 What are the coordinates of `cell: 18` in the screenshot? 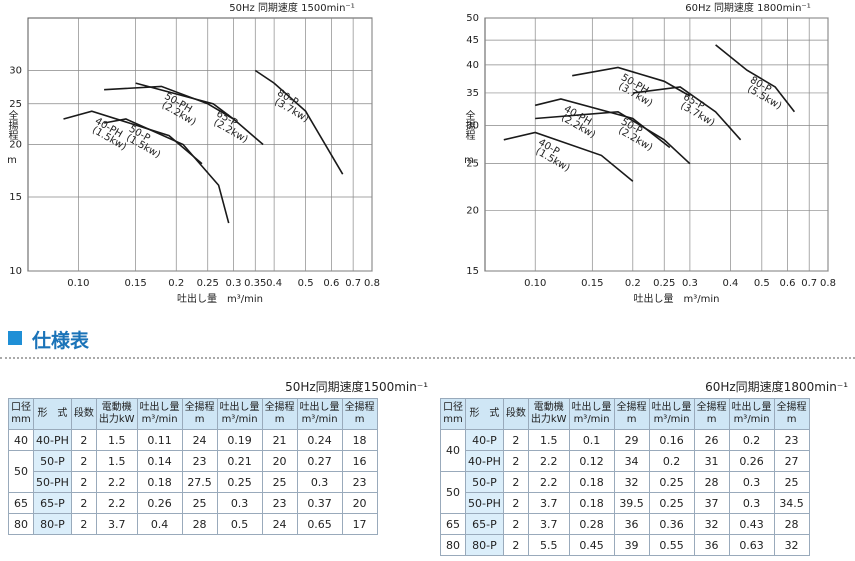 It's located at (359, 440).